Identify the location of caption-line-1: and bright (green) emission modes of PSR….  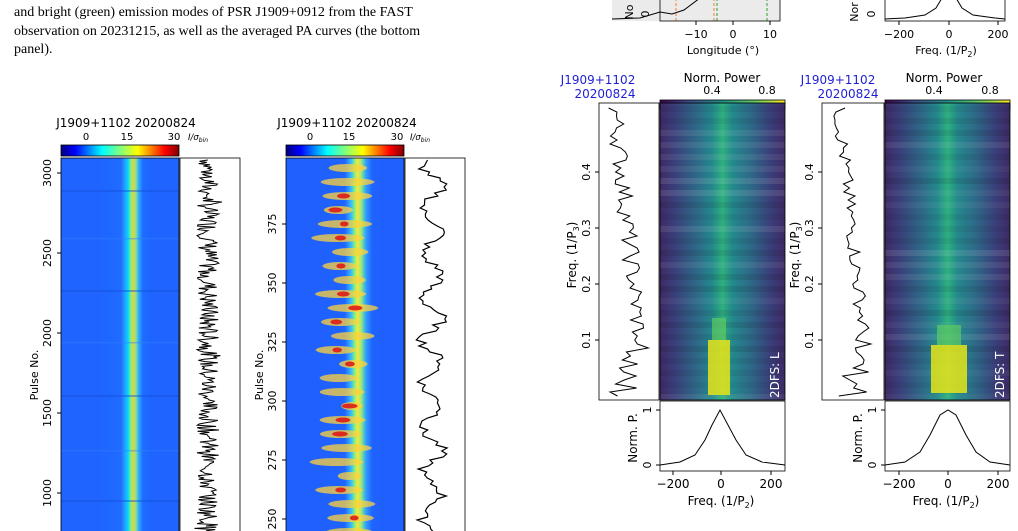
(213, 12).